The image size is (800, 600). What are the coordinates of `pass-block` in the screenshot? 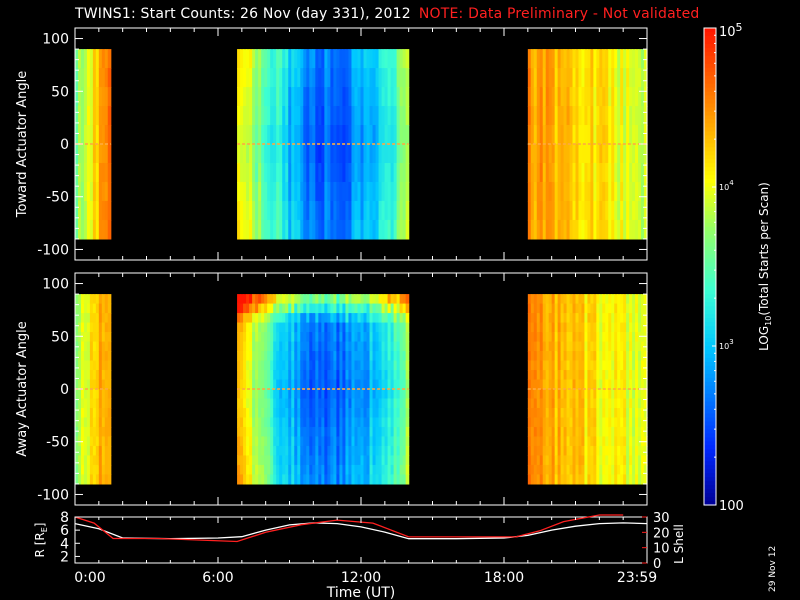 It's located at (323, 144).